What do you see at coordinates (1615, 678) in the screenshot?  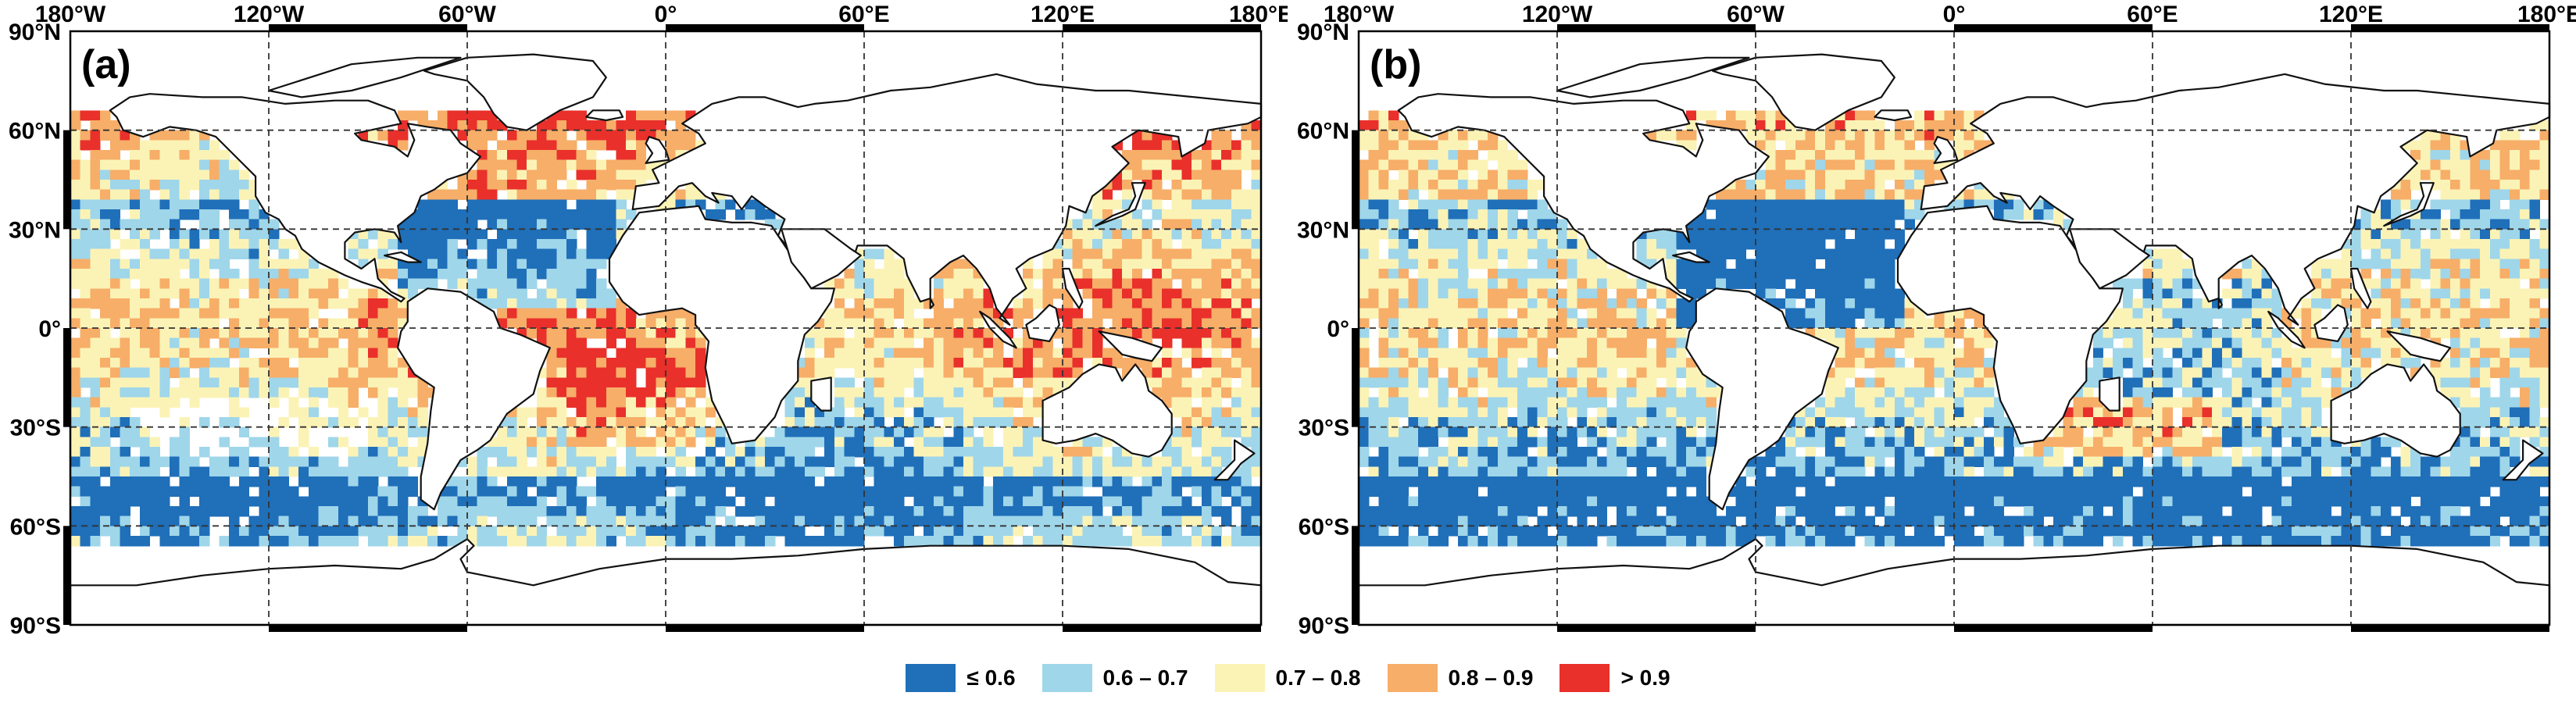 I see `legend-item-very-high: > 0.9` at bounding box center [1615, 678].